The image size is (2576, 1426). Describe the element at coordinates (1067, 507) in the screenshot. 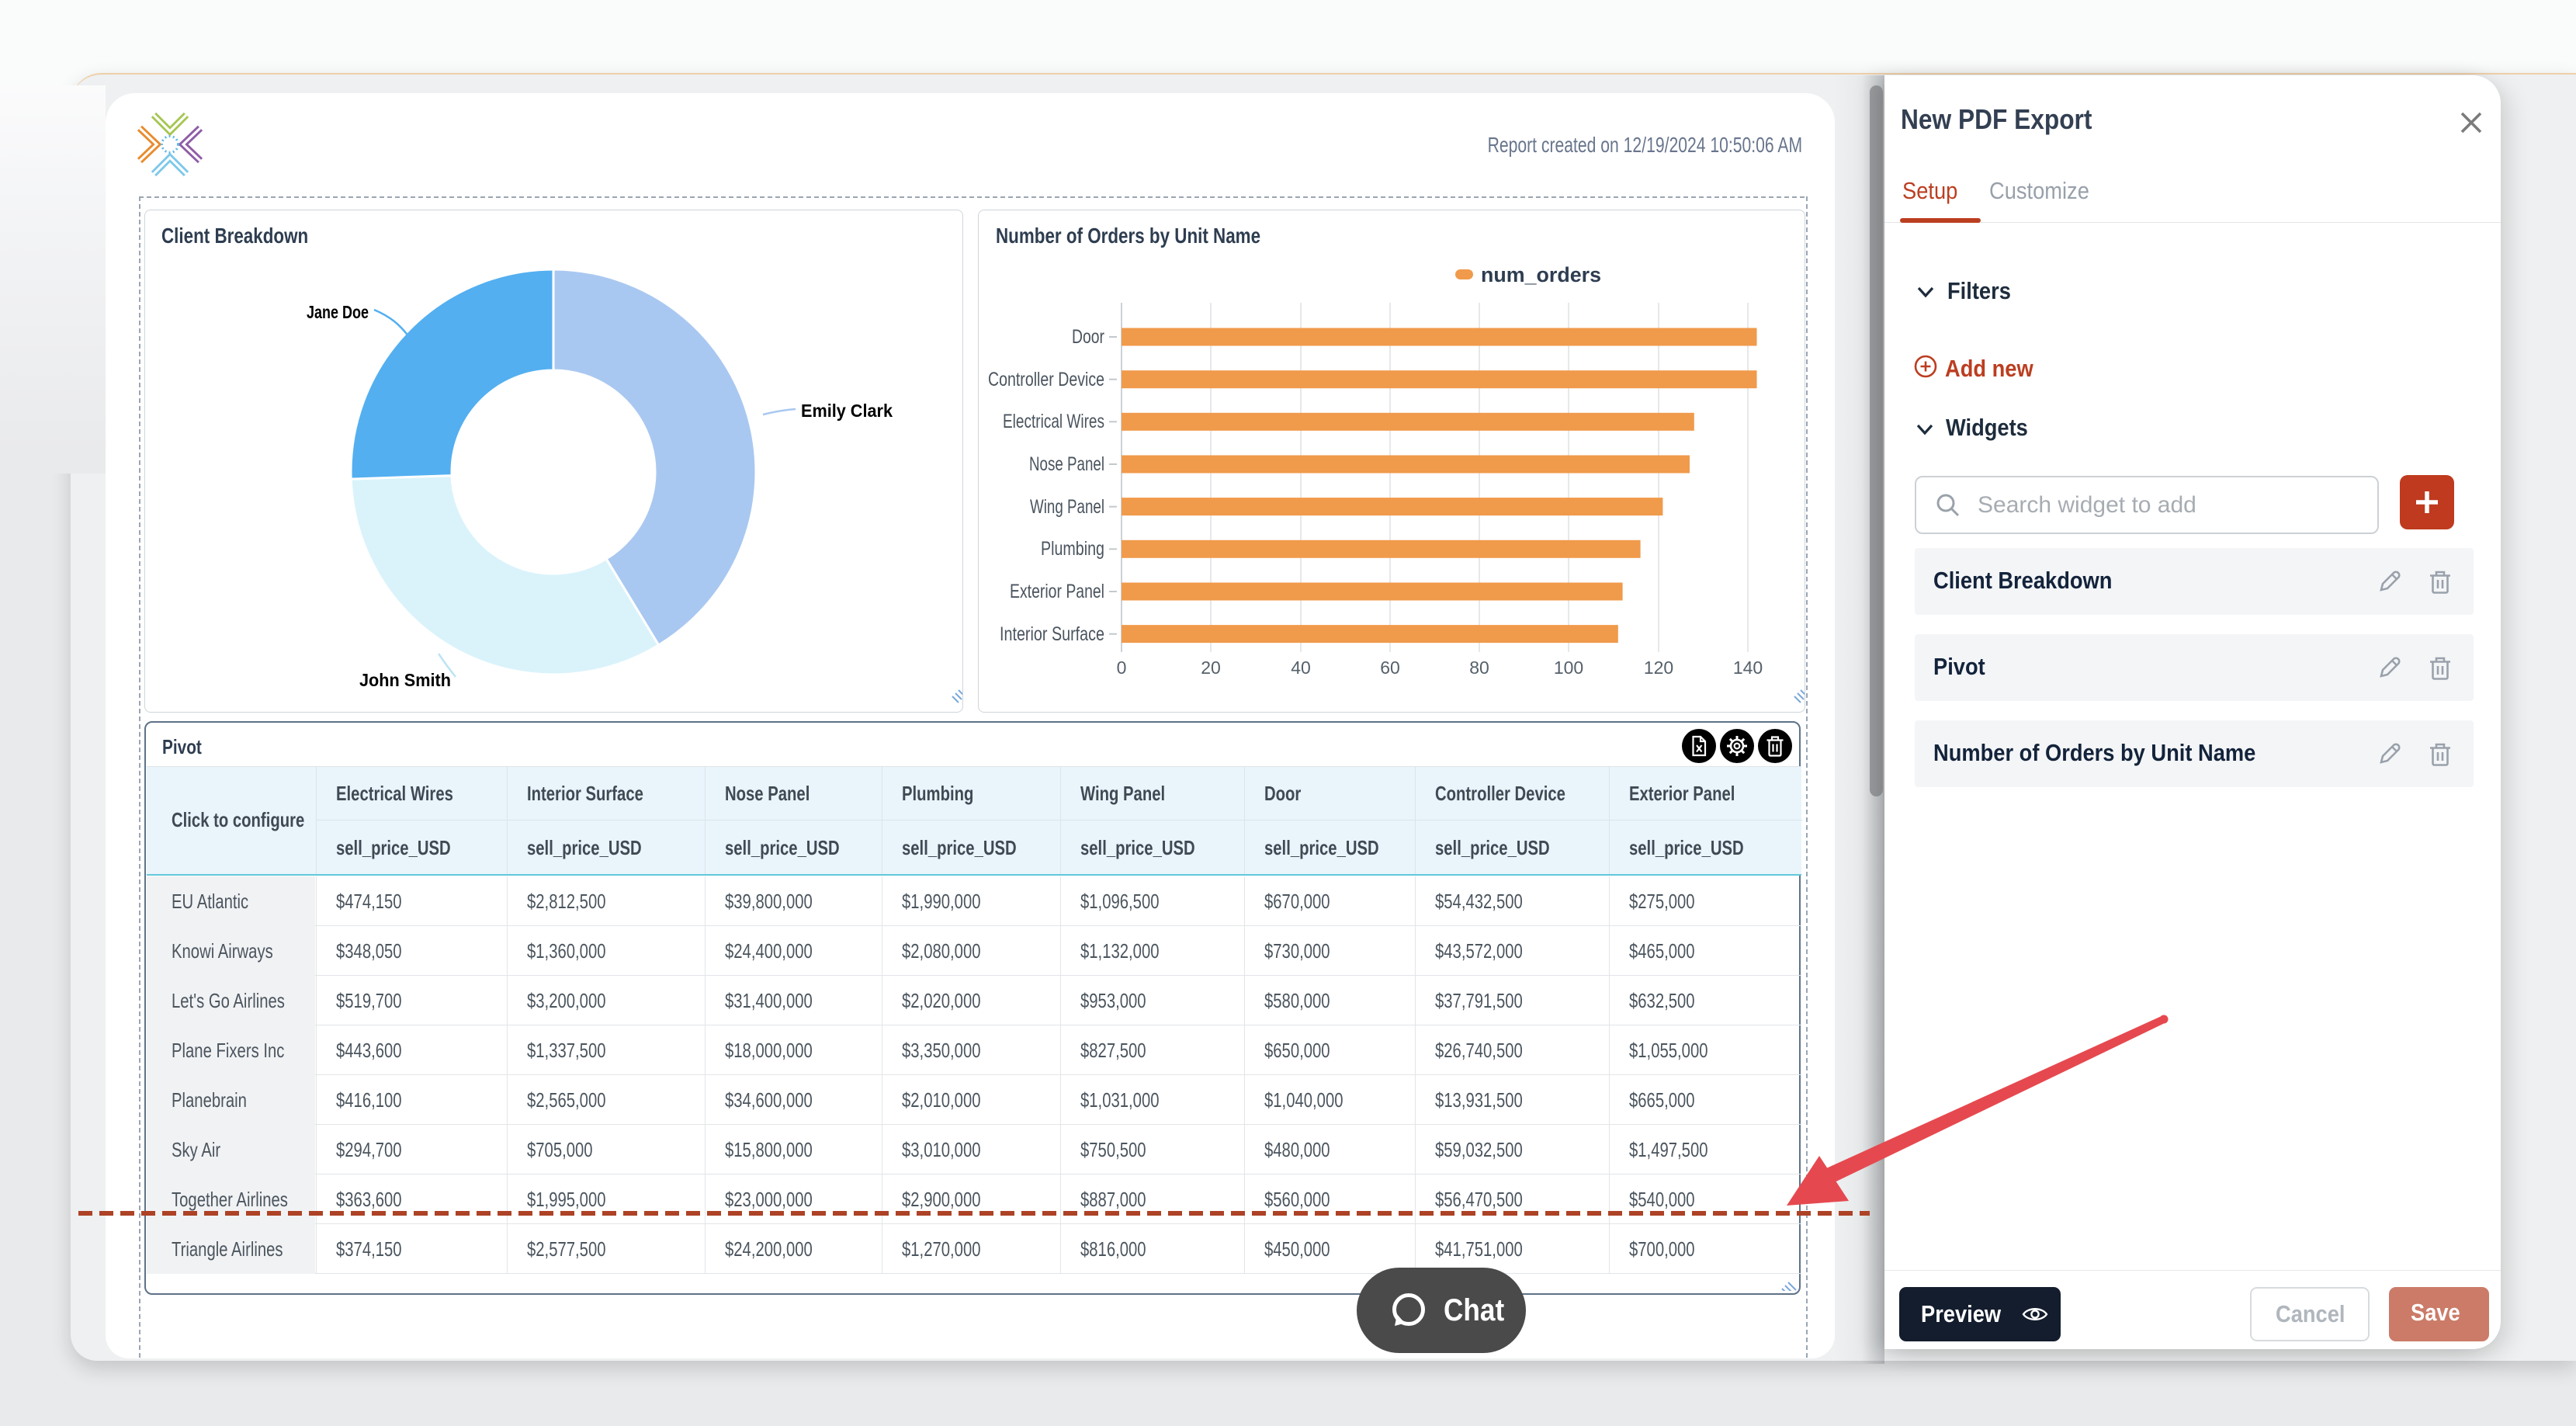

I see `svg-text: Wing Panel` at that location.